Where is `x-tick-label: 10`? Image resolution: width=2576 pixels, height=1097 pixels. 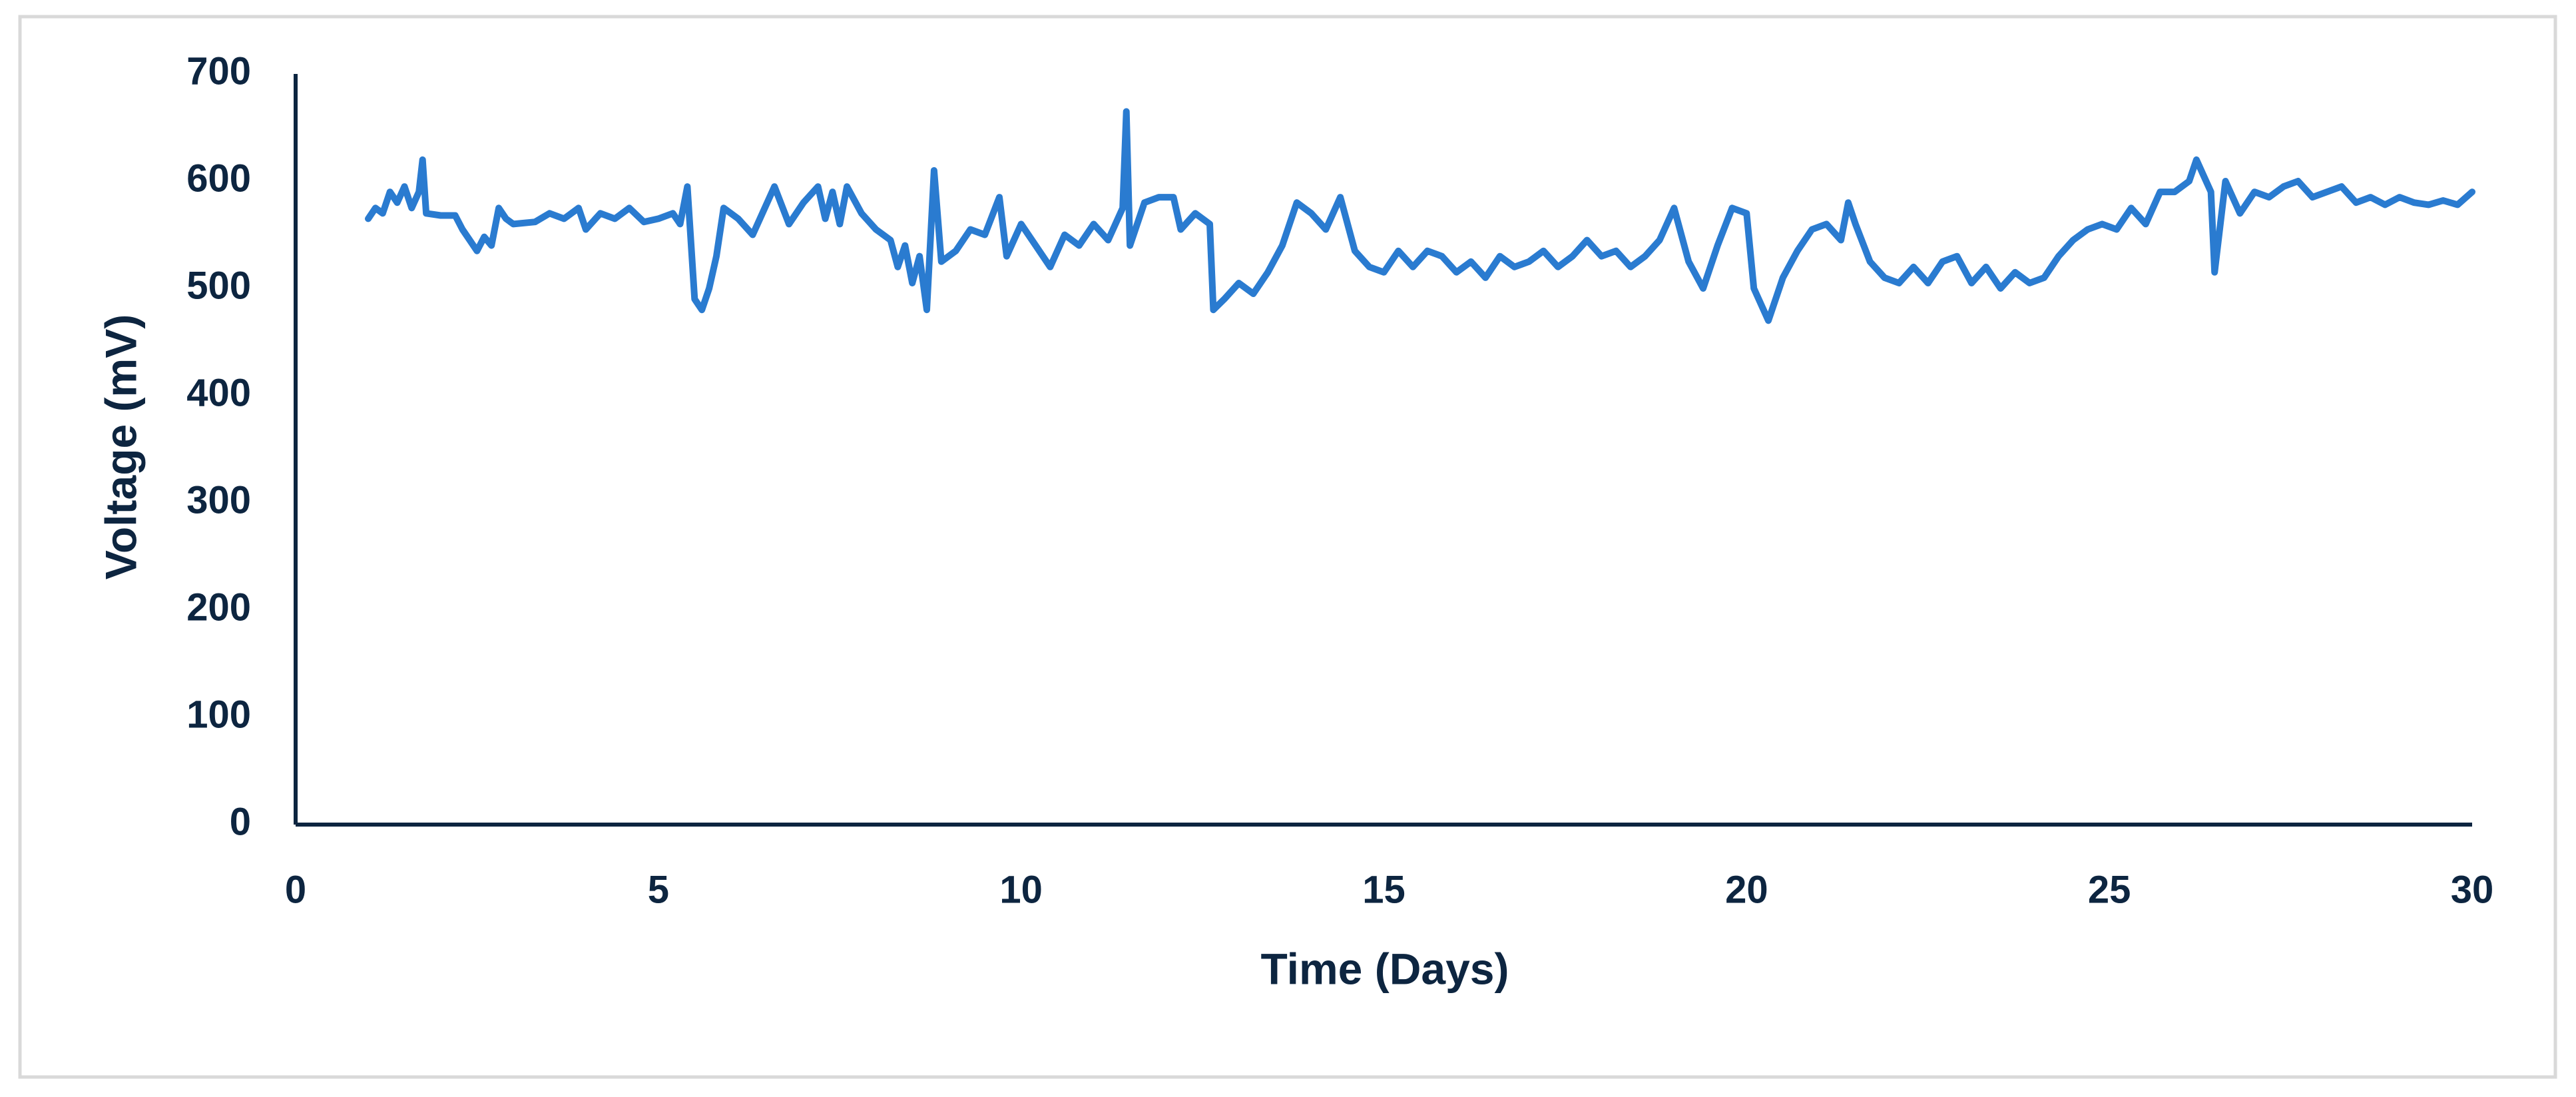
x-tick-label: 10 is located at coordinates (1021, 889).